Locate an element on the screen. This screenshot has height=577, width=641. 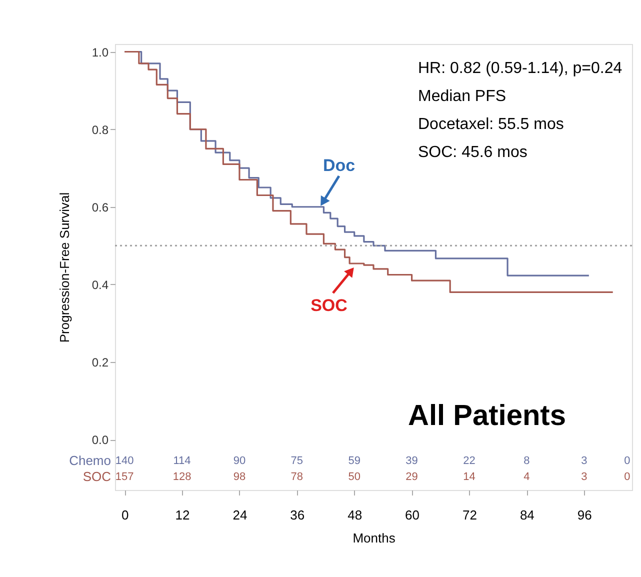
x-tick-label: 48 is located at coordinates (355, 515).